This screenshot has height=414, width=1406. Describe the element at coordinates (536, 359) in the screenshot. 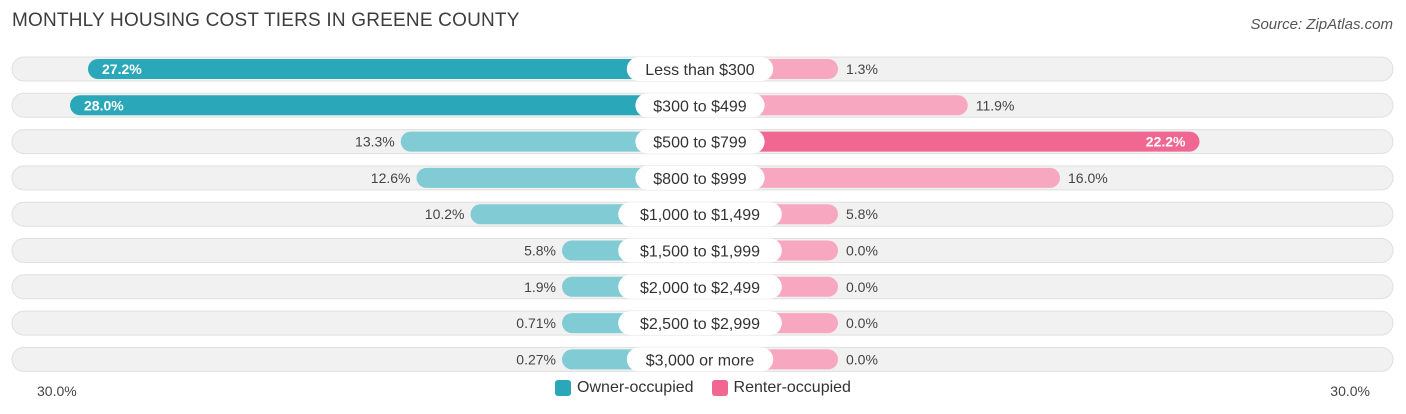

I see `owner-value-label: 0.27%` at that location.